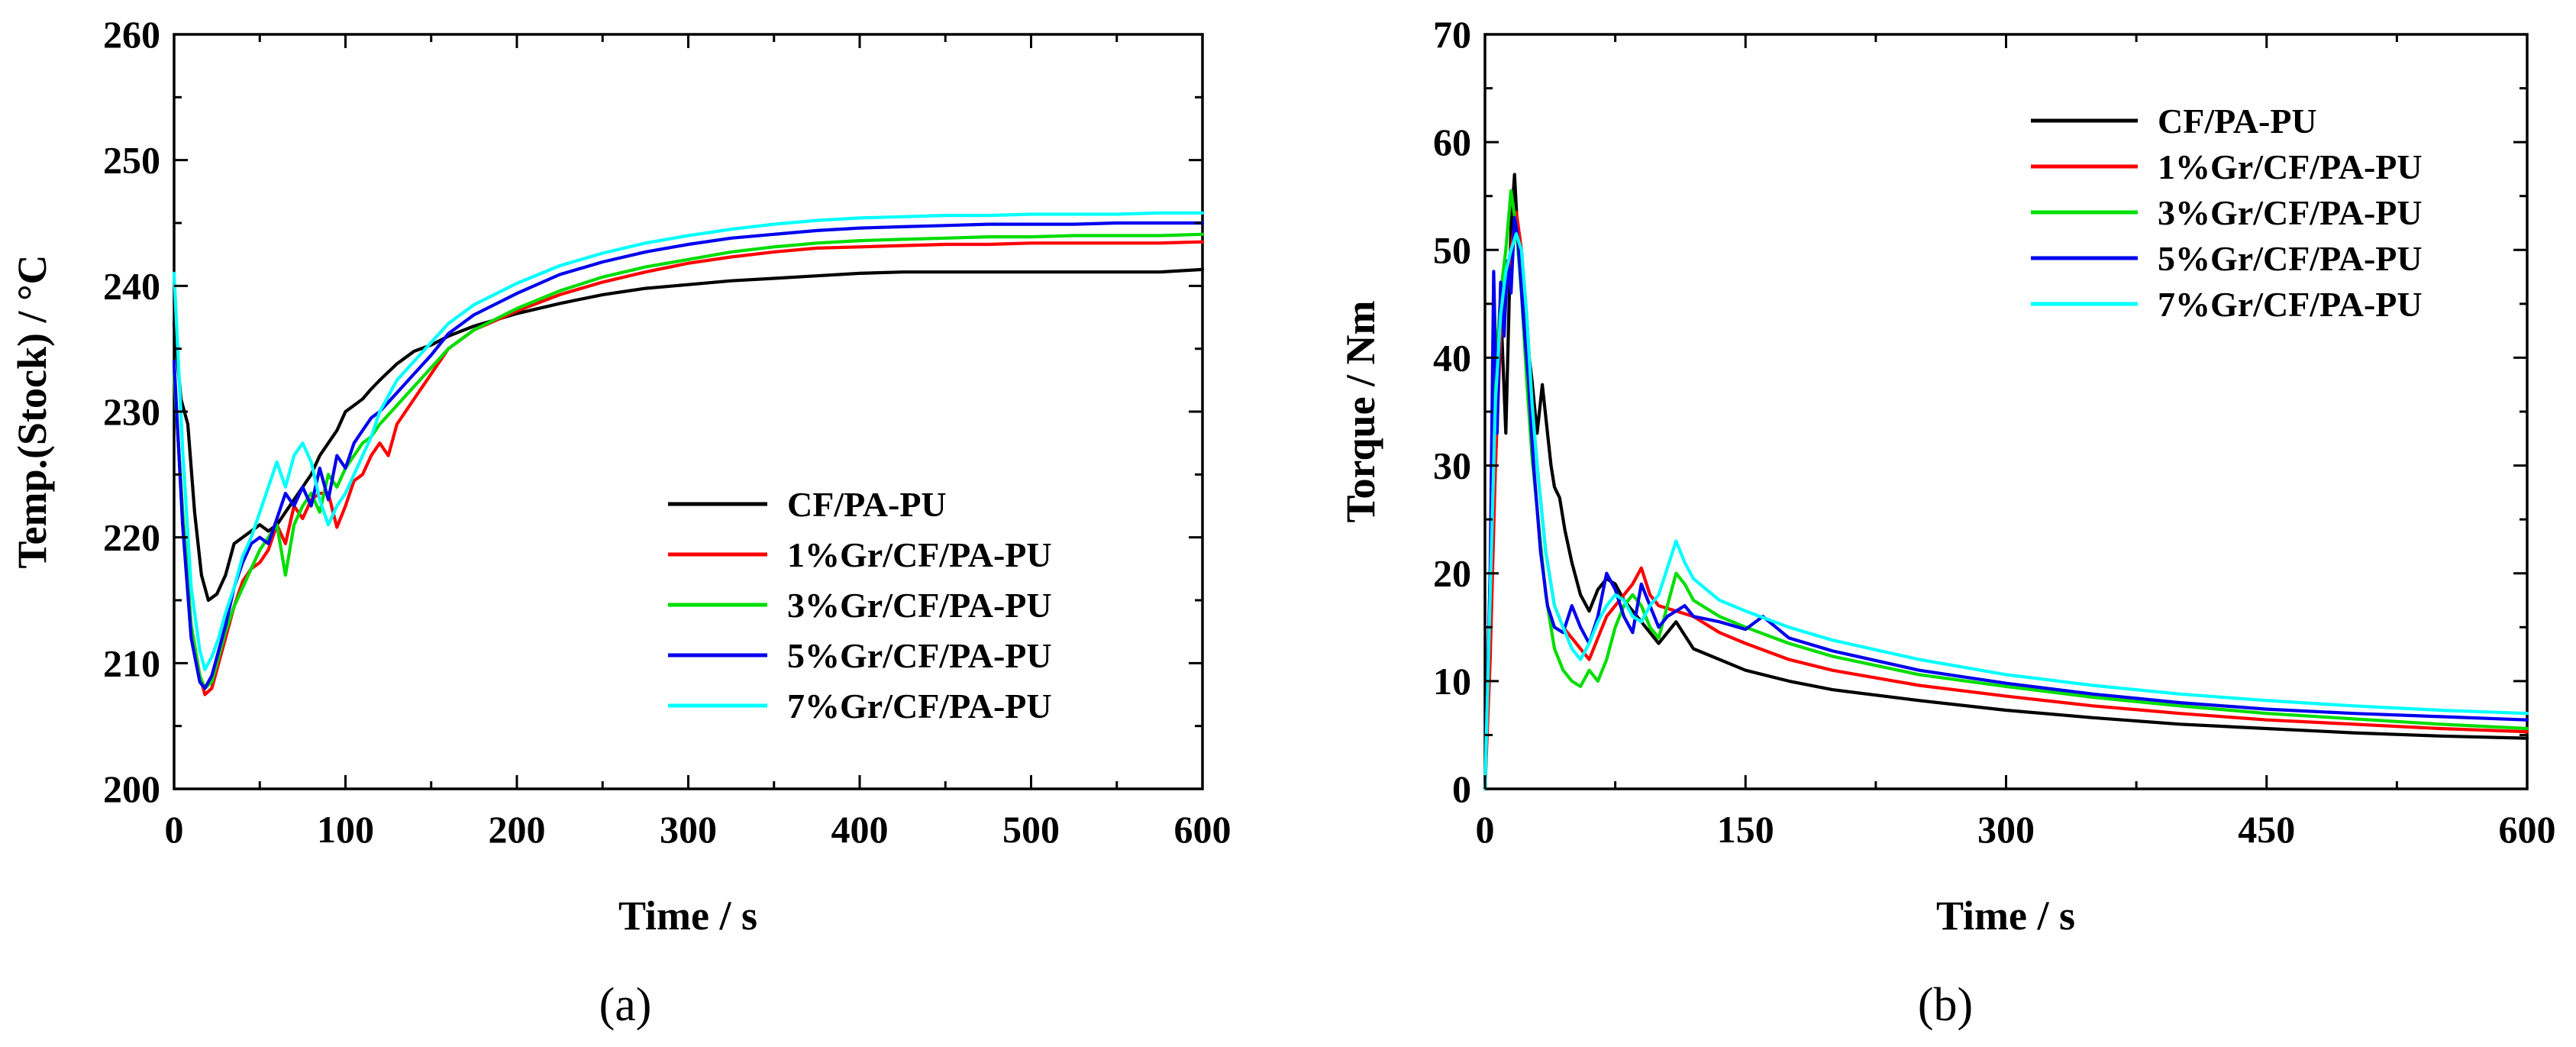 This screenshot has width=2576, height=1047. Describe the element at coordinates (131, 35) in the screenshot. I see `panel-a-y-tick-label: 260` at that location.